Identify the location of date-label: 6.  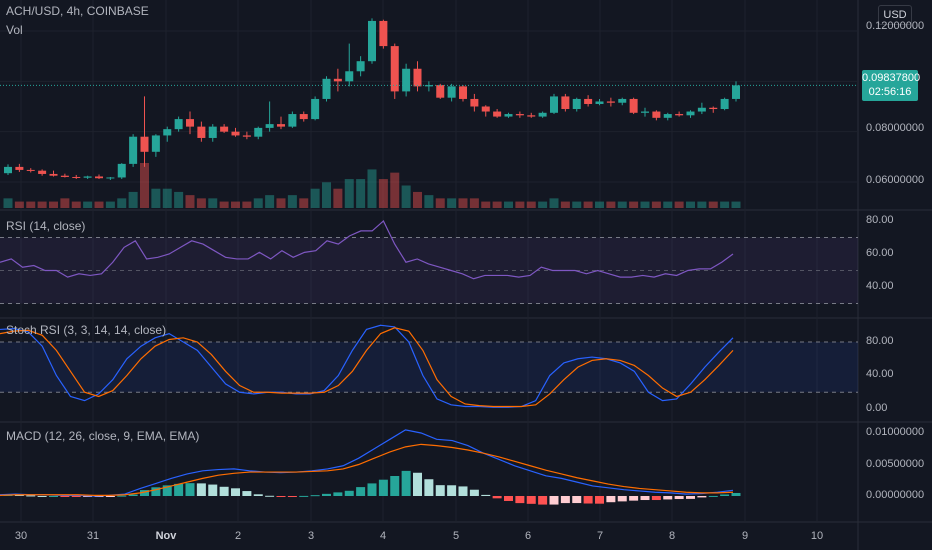
(528, 536).